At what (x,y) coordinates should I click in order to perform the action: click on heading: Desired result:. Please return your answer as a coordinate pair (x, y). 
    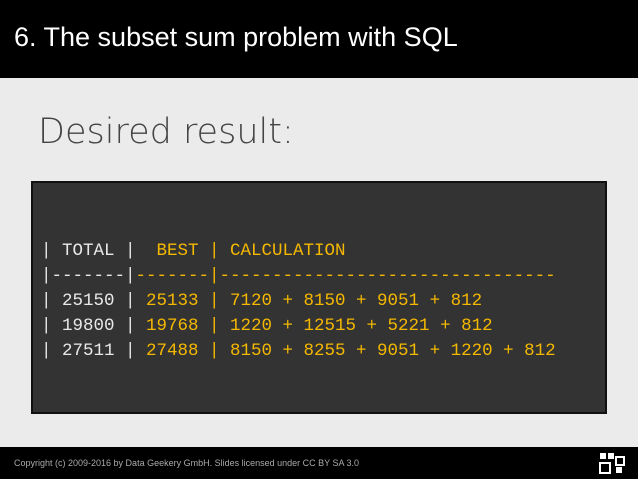
    Looking at the image, I should click on (166, 132).